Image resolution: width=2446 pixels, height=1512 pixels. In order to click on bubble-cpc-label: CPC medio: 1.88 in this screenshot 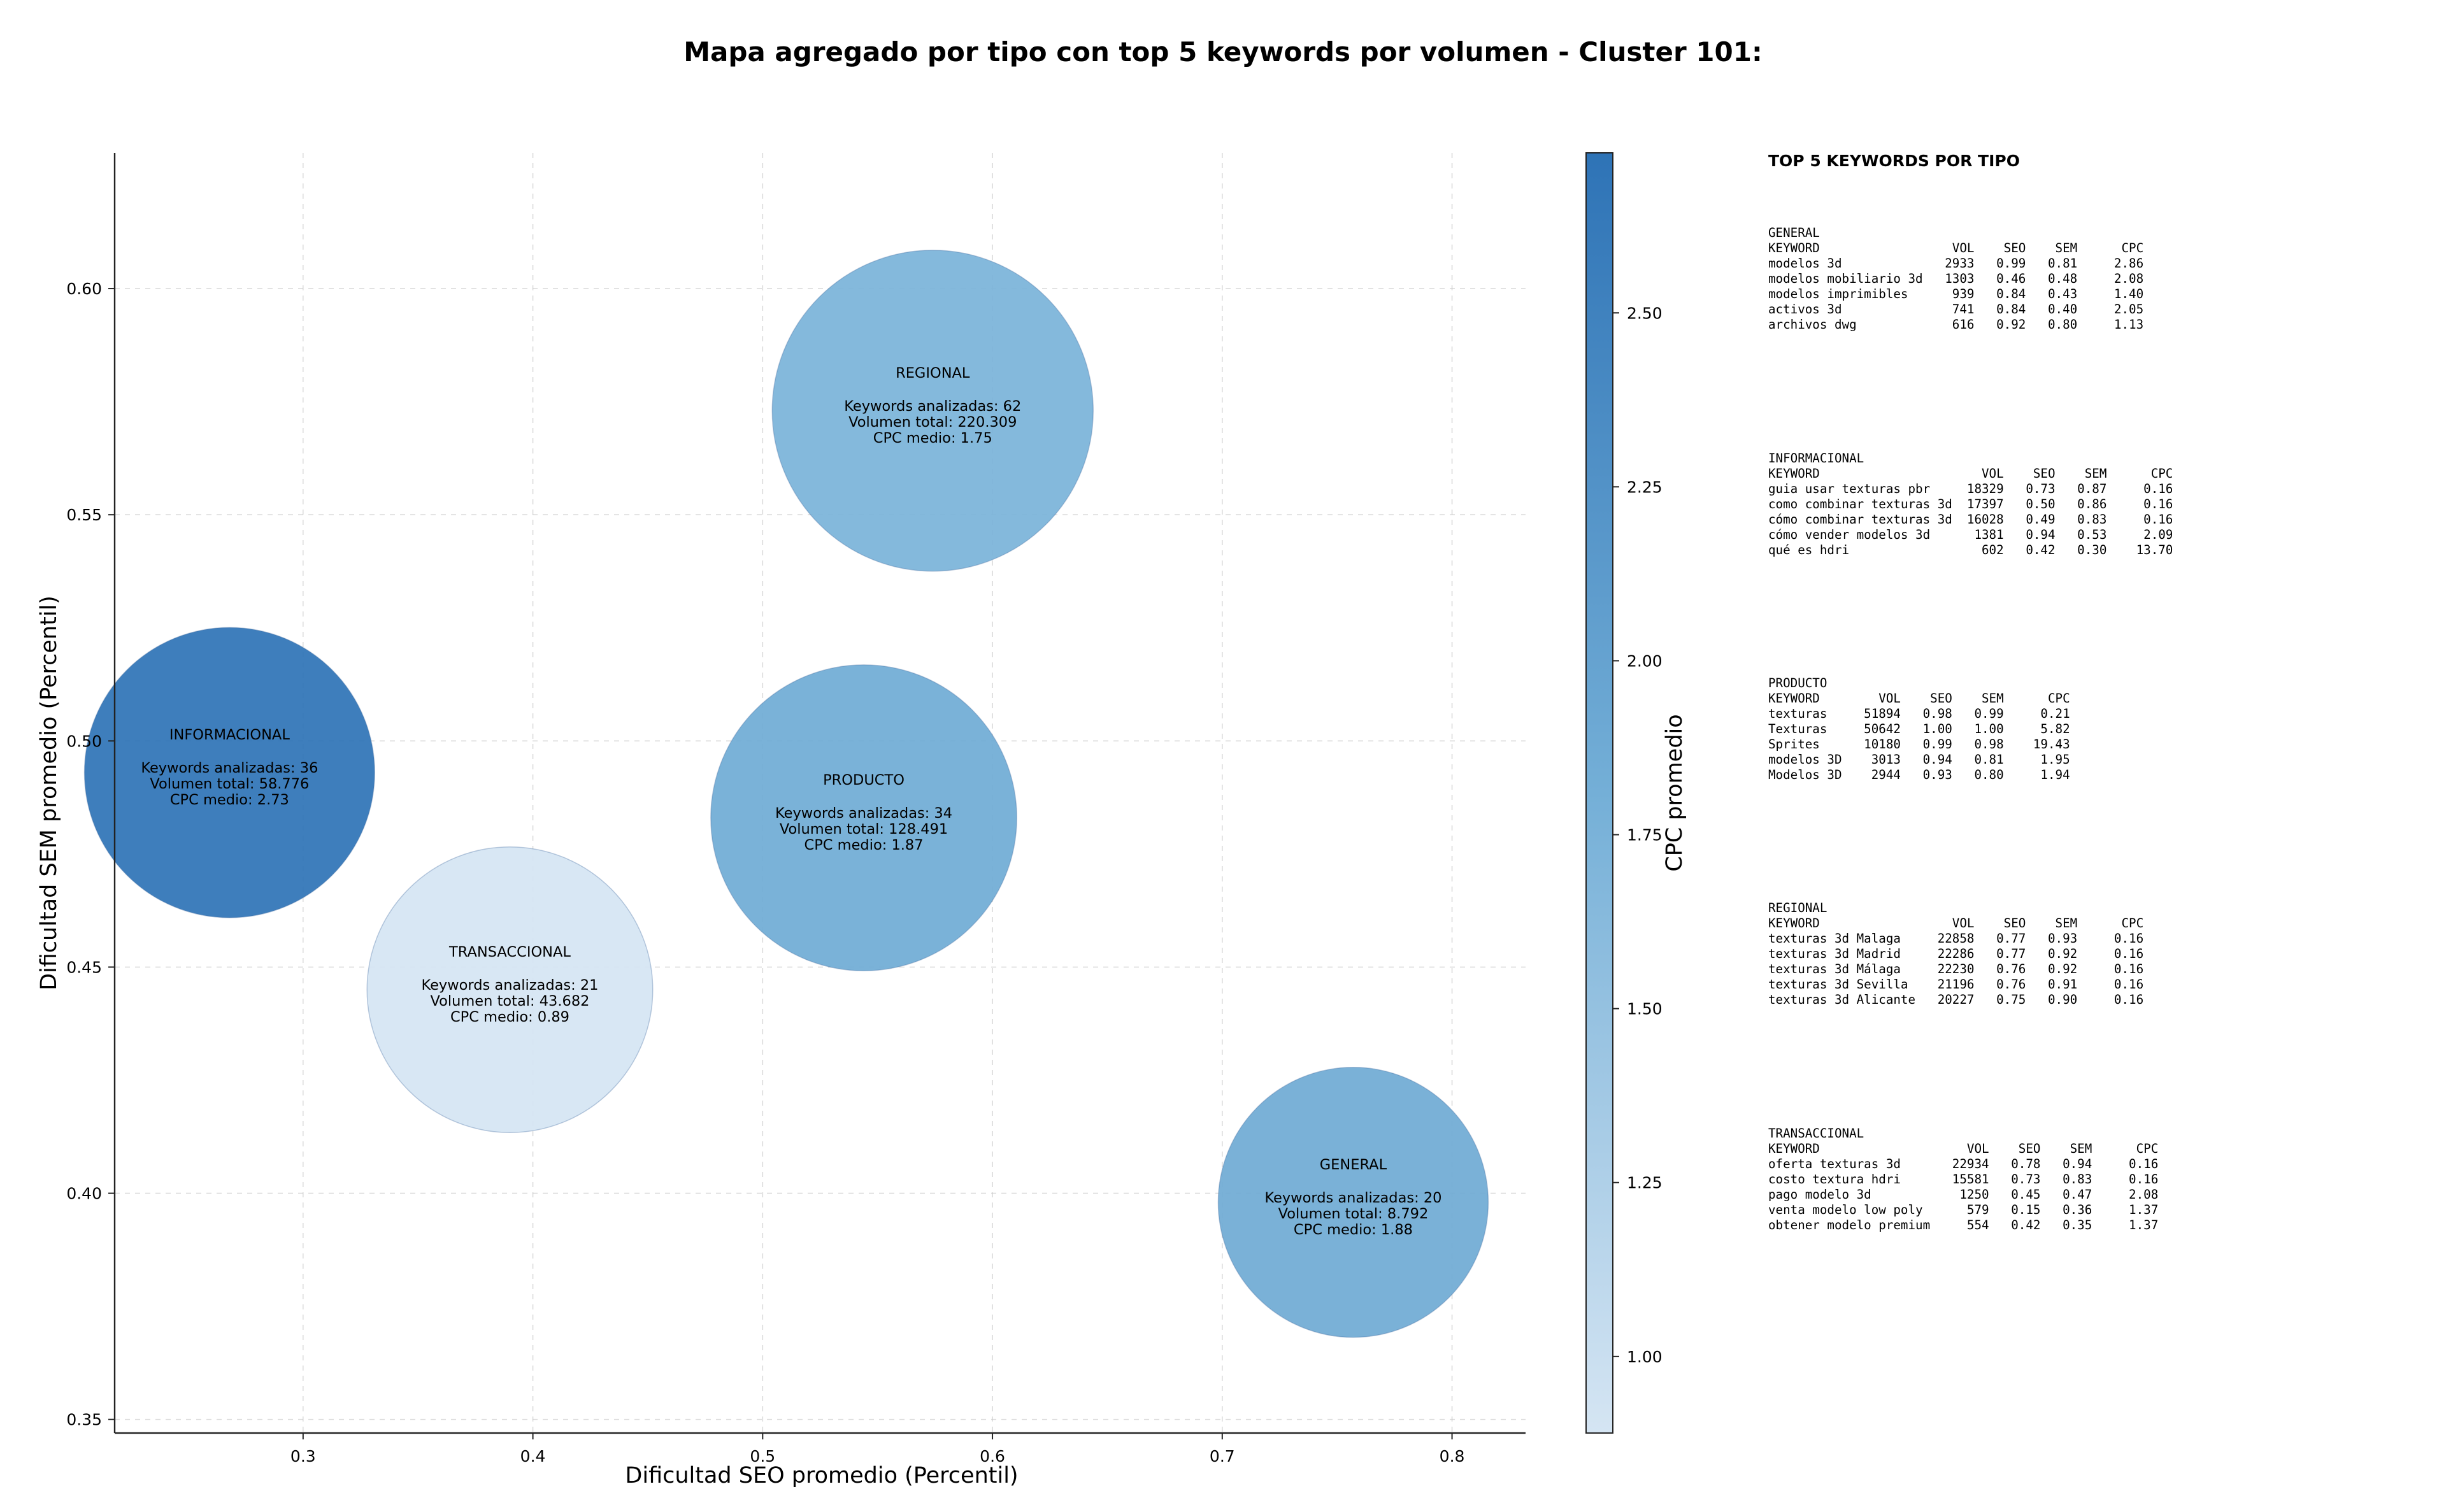, I will do `click(1354, 1230)`.